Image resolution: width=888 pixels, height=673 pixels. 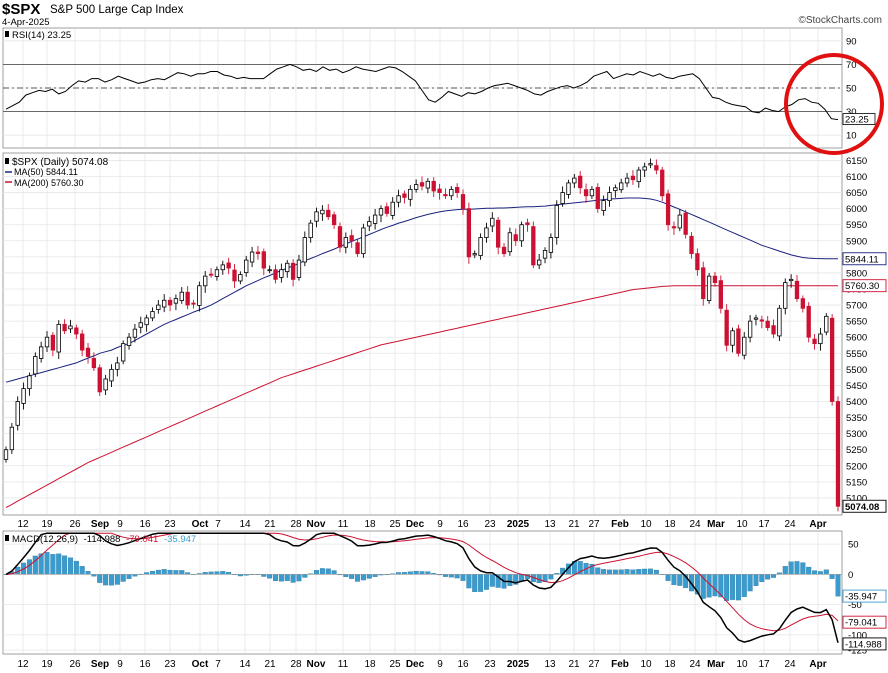 I want to click on price-x-tick-label: Sep, so click(x=100, y=524).